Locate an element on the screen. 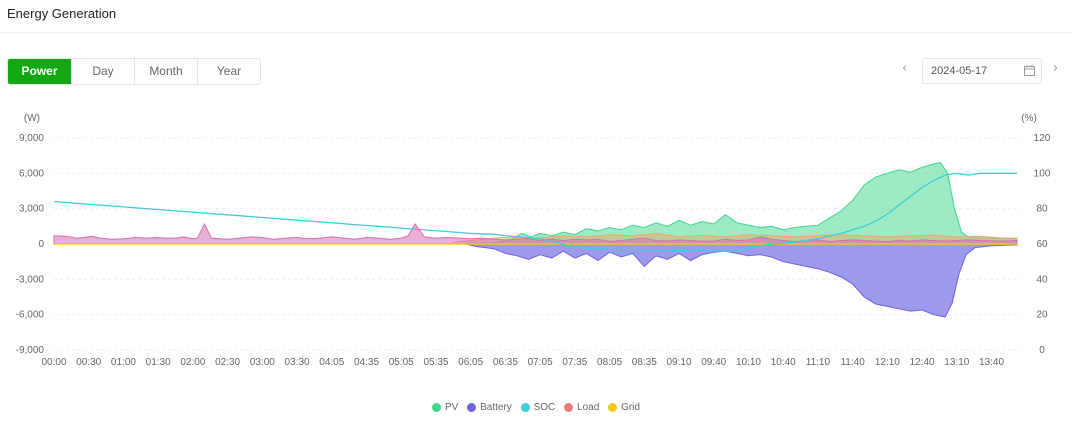 This screenshot has width=1072, height=427. y-right-axis-label: (%) is located at coordinates (1029, 118).